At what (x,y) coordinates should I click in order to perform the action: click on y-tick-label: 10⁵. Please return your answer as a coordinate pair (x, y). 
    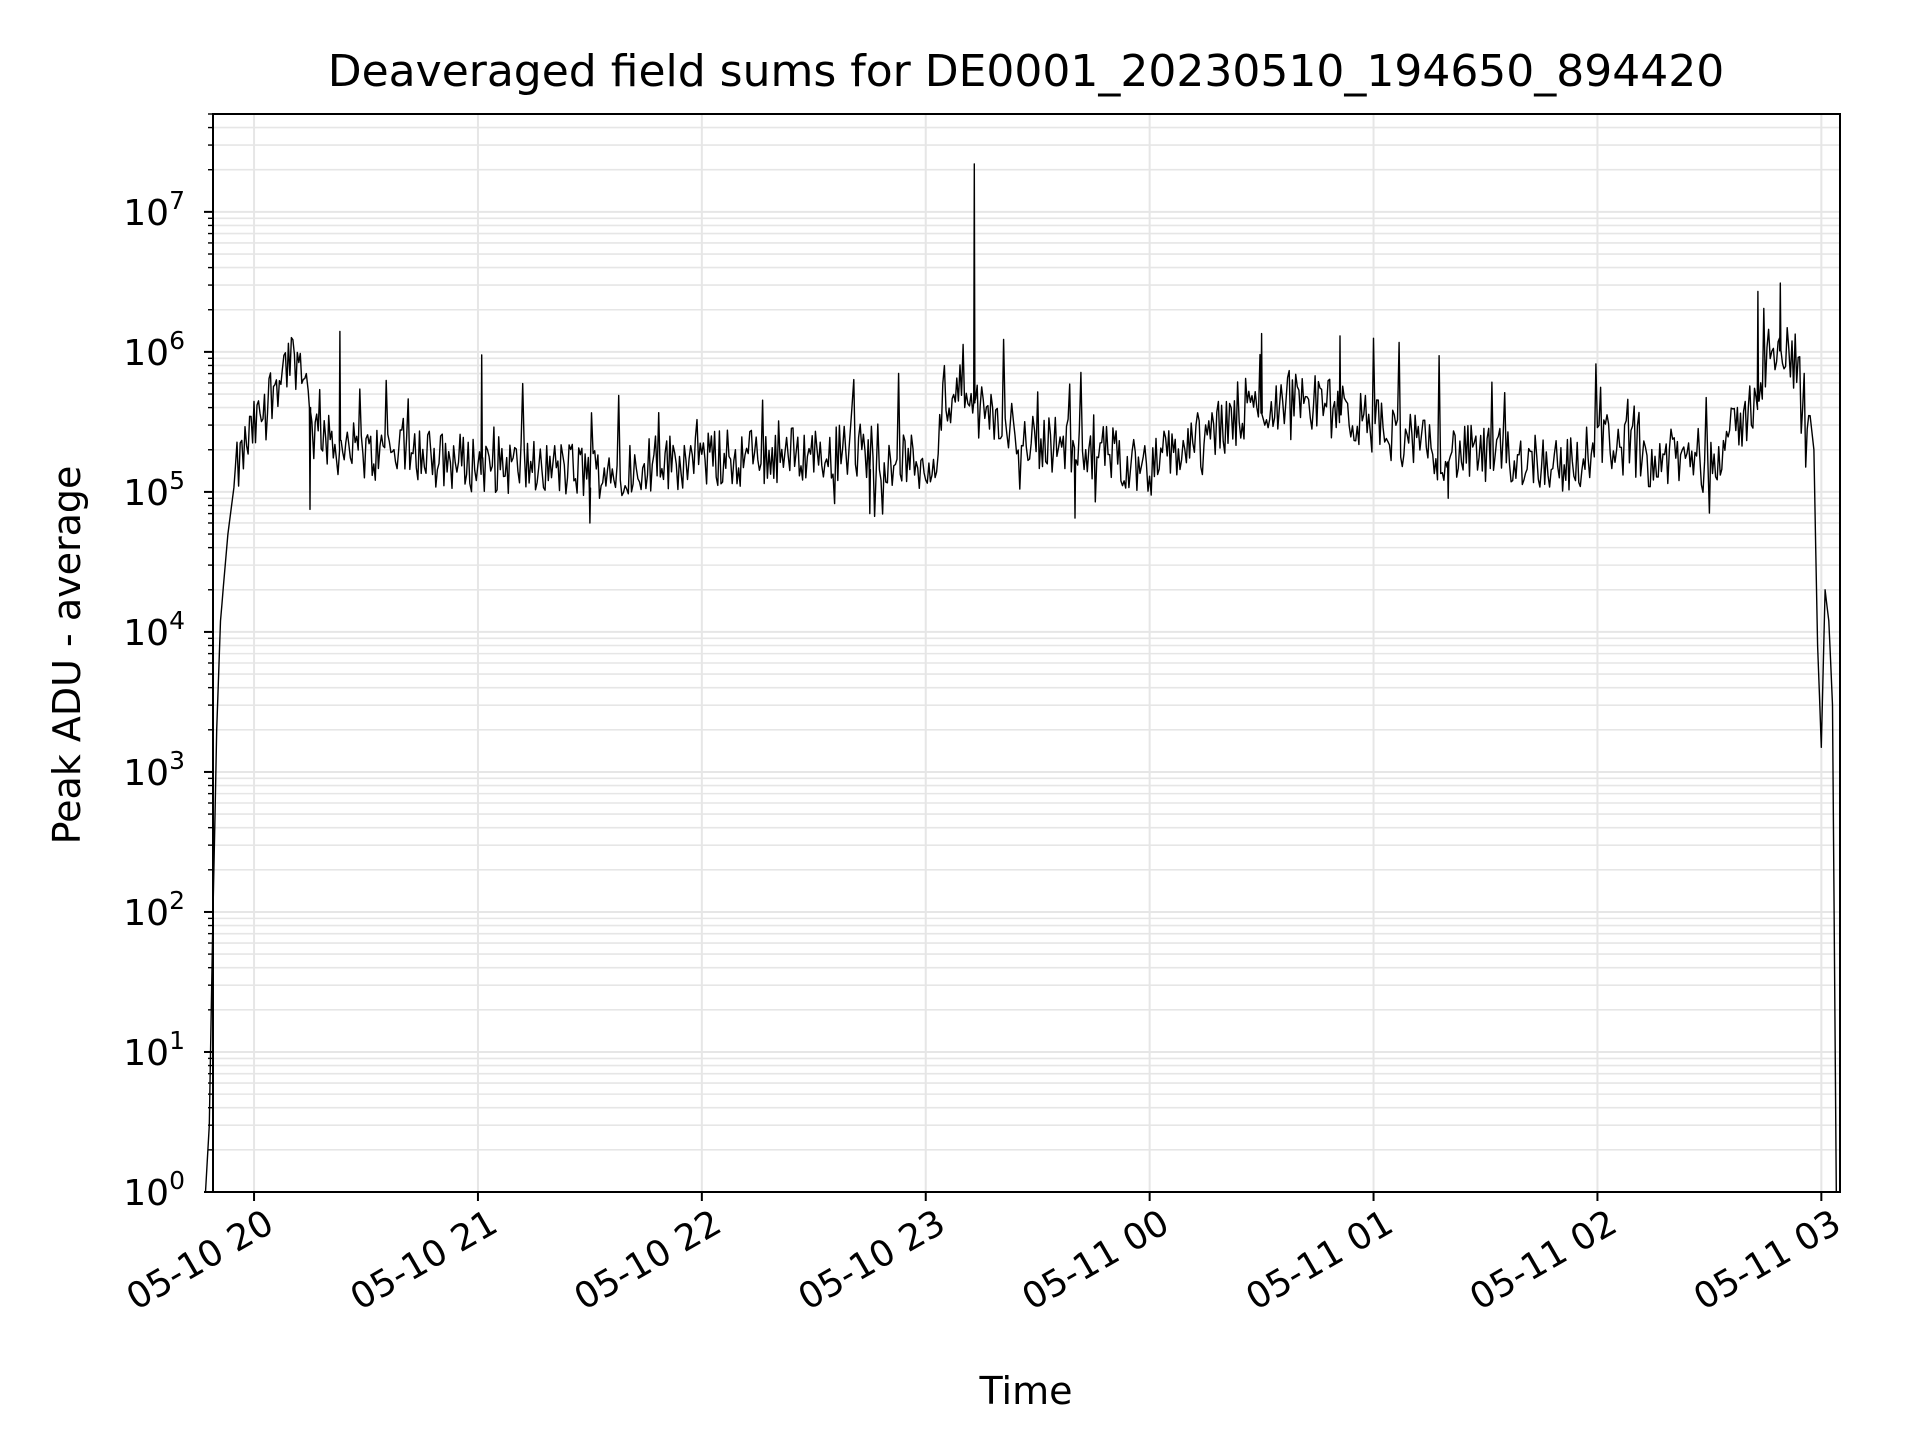
    Looking at the image, I should click on (154, 490).